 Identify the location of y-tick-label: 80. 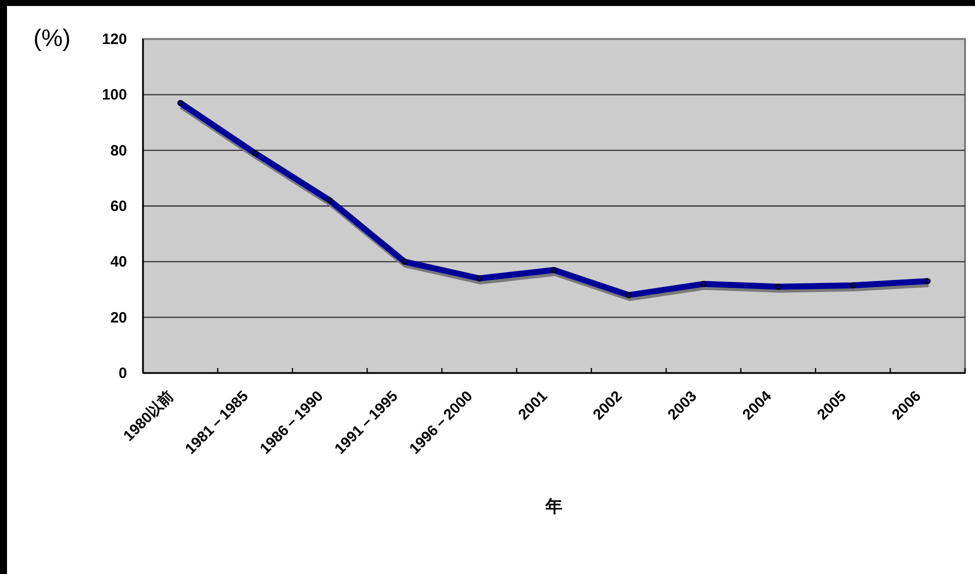
(118, 151).